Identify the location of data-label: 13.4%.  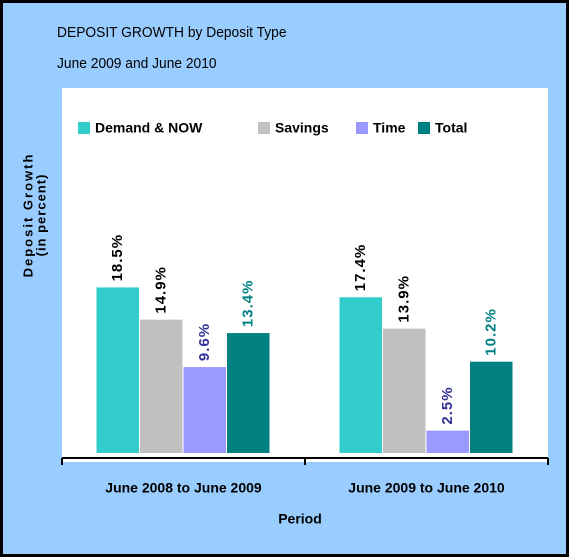
(248, 304).